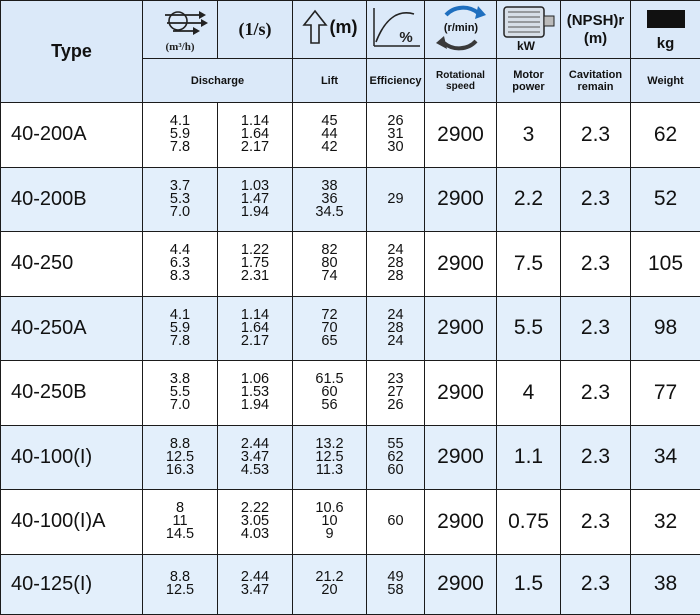 The height and width of the screenshot is (615, 700). I want to click on flow-arrows-icon: (m³/h), so click(180, 27).